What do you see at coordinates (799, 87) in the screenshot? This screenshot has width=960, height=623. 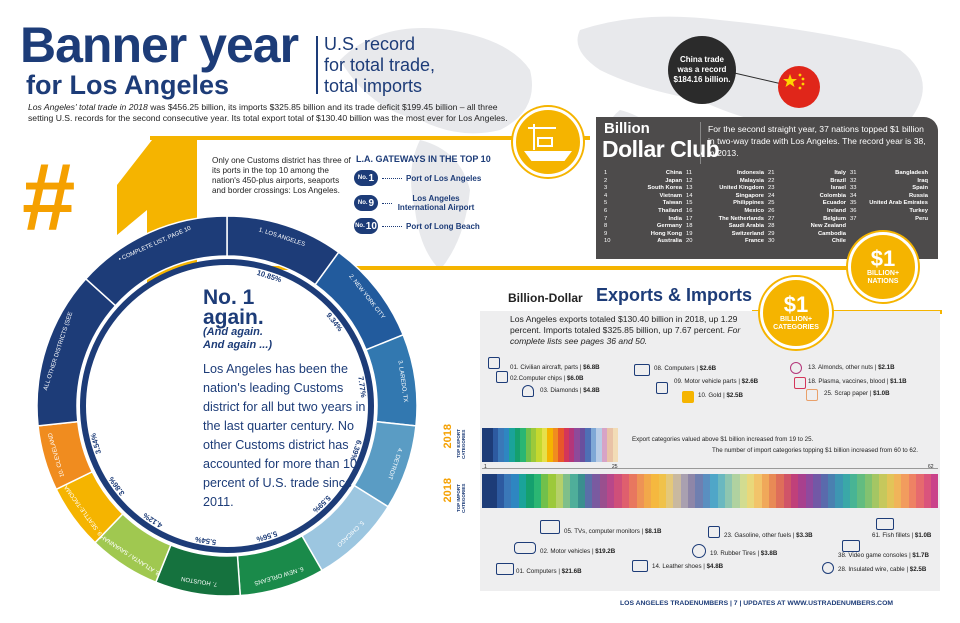 I see `china-flag-icon` at bounding box center [799, 87].